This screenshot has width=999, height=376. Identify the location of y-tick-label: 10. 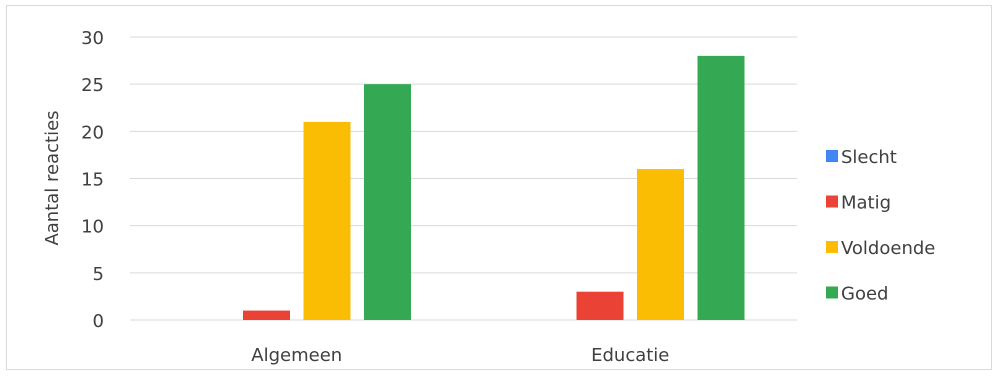
(92, 227).